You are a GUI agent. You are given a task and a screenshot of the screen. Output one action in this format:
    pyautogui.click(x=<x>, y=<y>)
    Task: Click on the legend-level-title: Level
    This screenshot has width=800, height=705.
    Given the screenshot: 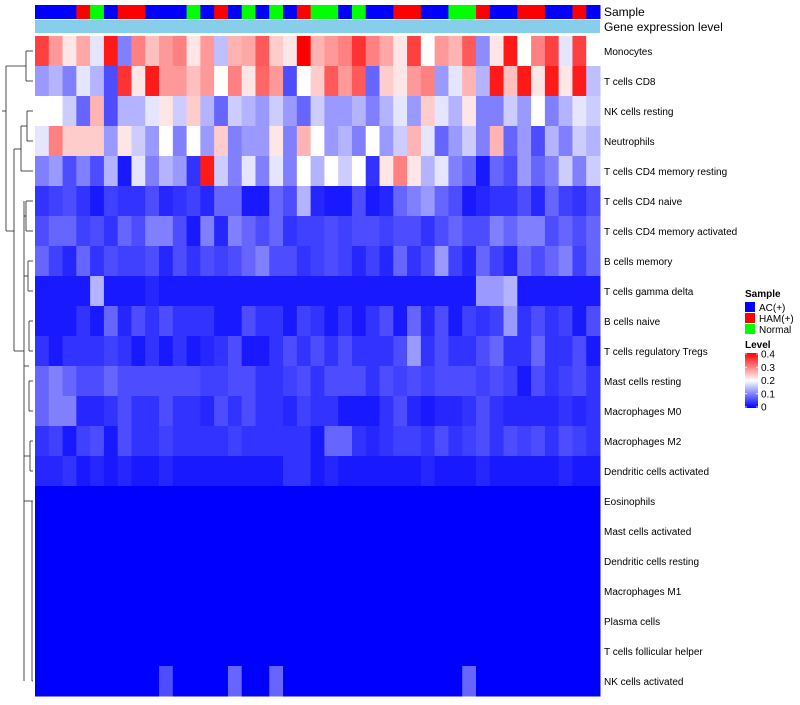 What is the action you would take?
    pyautogui.click(x=758, y=345)
    